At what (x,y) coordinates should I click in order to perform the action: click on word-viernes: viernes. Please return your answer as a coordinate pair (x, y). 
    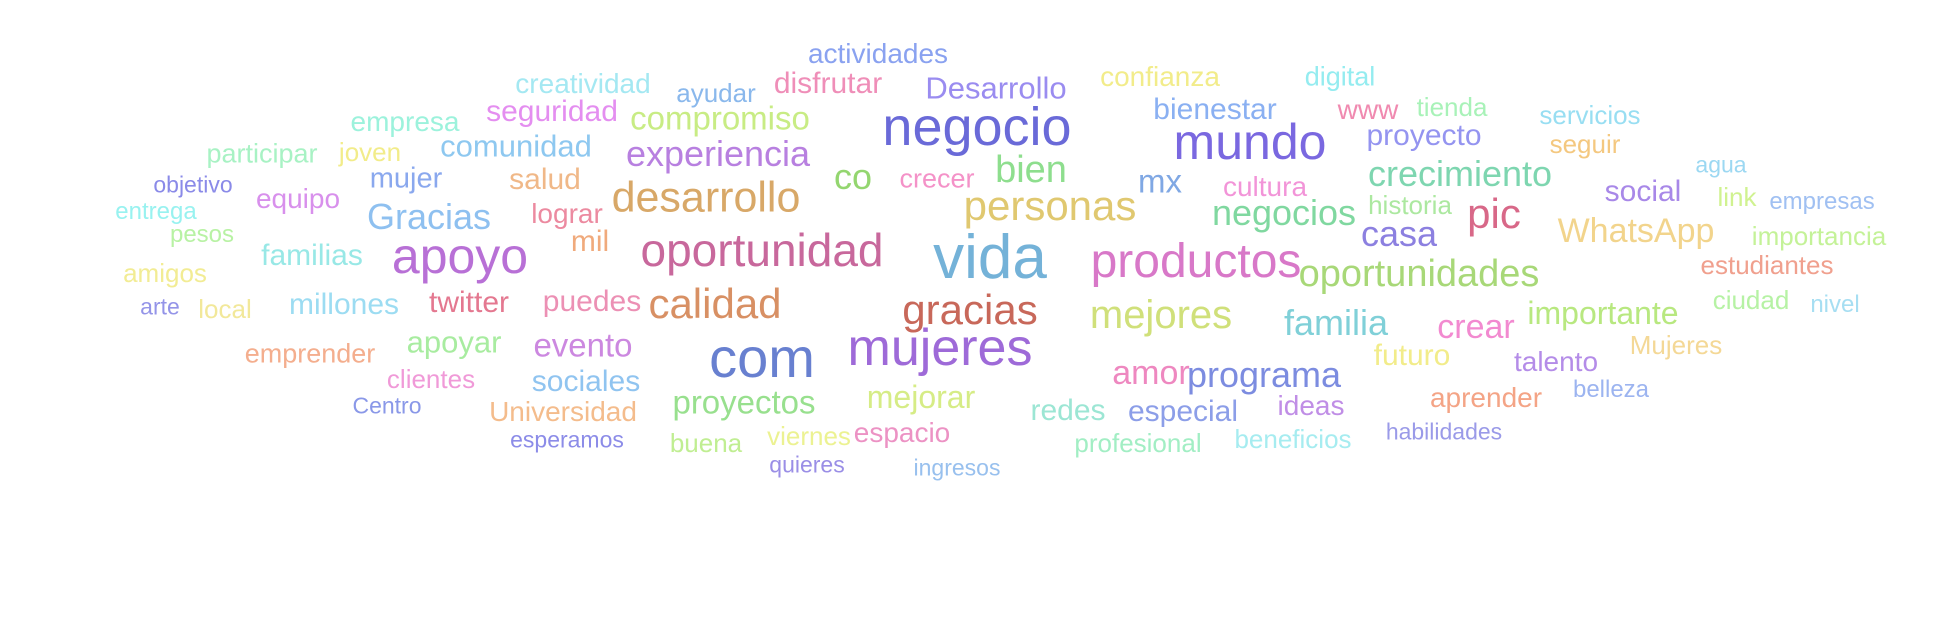
    Looking at the image, I should click on (809, 436).